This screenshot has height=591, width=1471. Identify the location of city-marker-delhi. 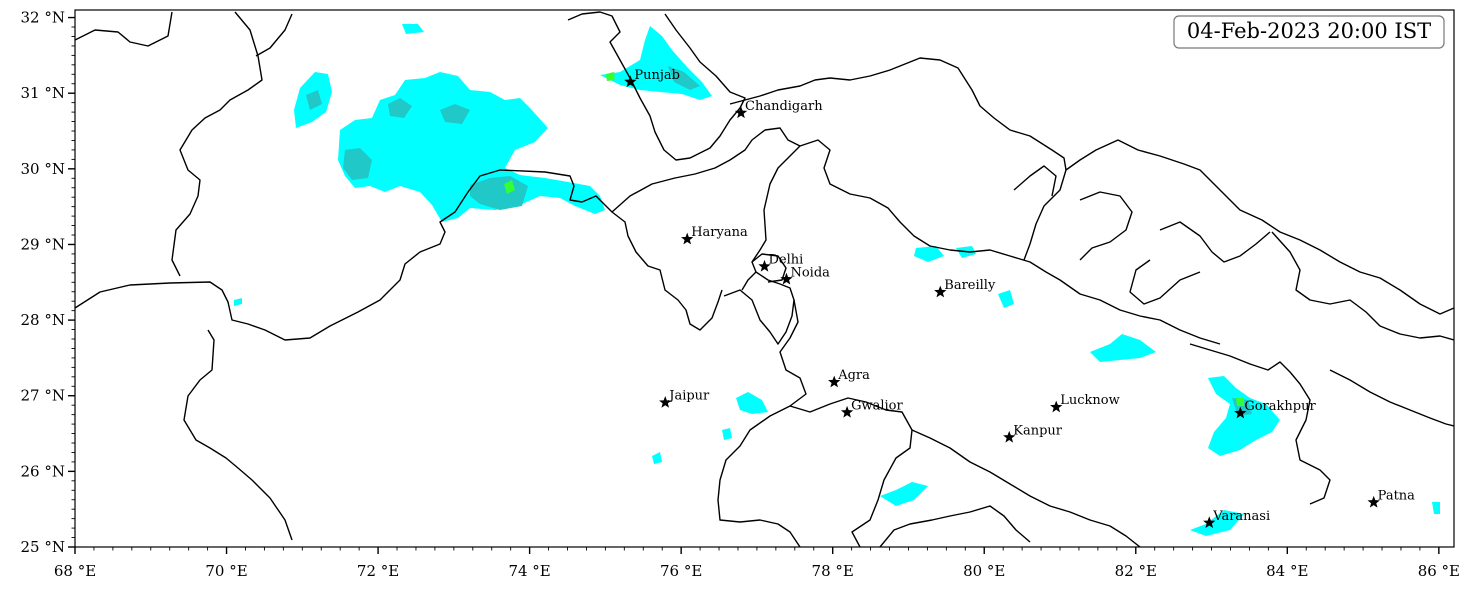
(764, 265).